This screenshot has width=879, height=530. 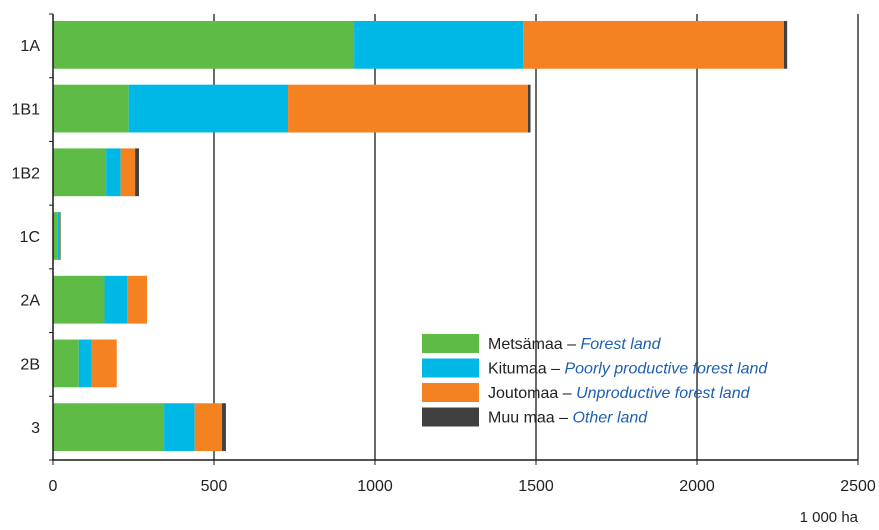 I want to click on bar-1B1-kitumaa, so click(x=208, y=108).